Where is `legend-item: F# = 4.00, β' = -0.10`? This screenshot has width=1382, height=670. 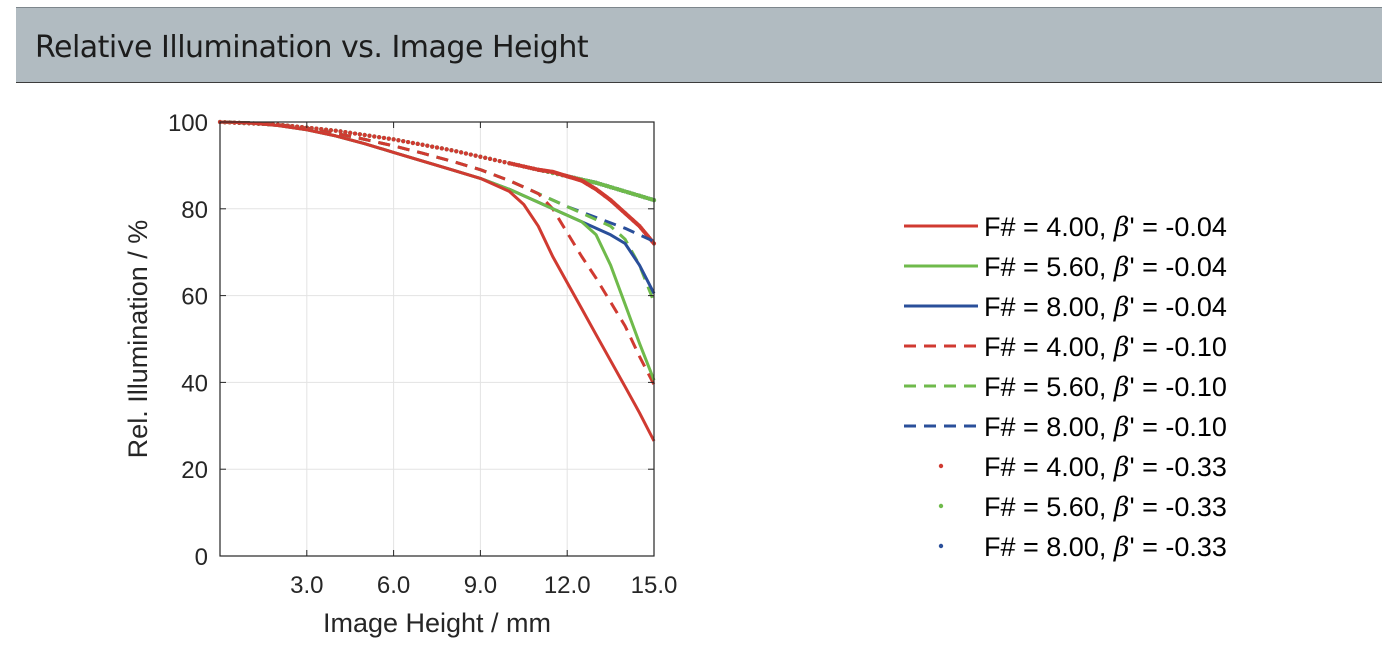 legend-item: F# = 4.00, β' = -0.10 is located at coordinates (1065, 347).